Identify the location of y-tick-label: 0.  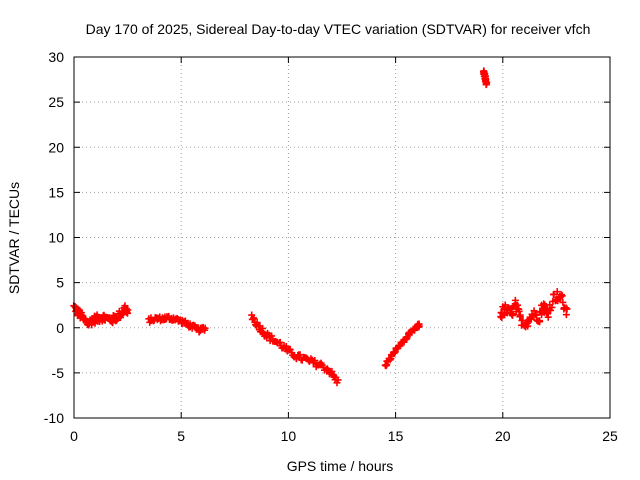
(60, 328).